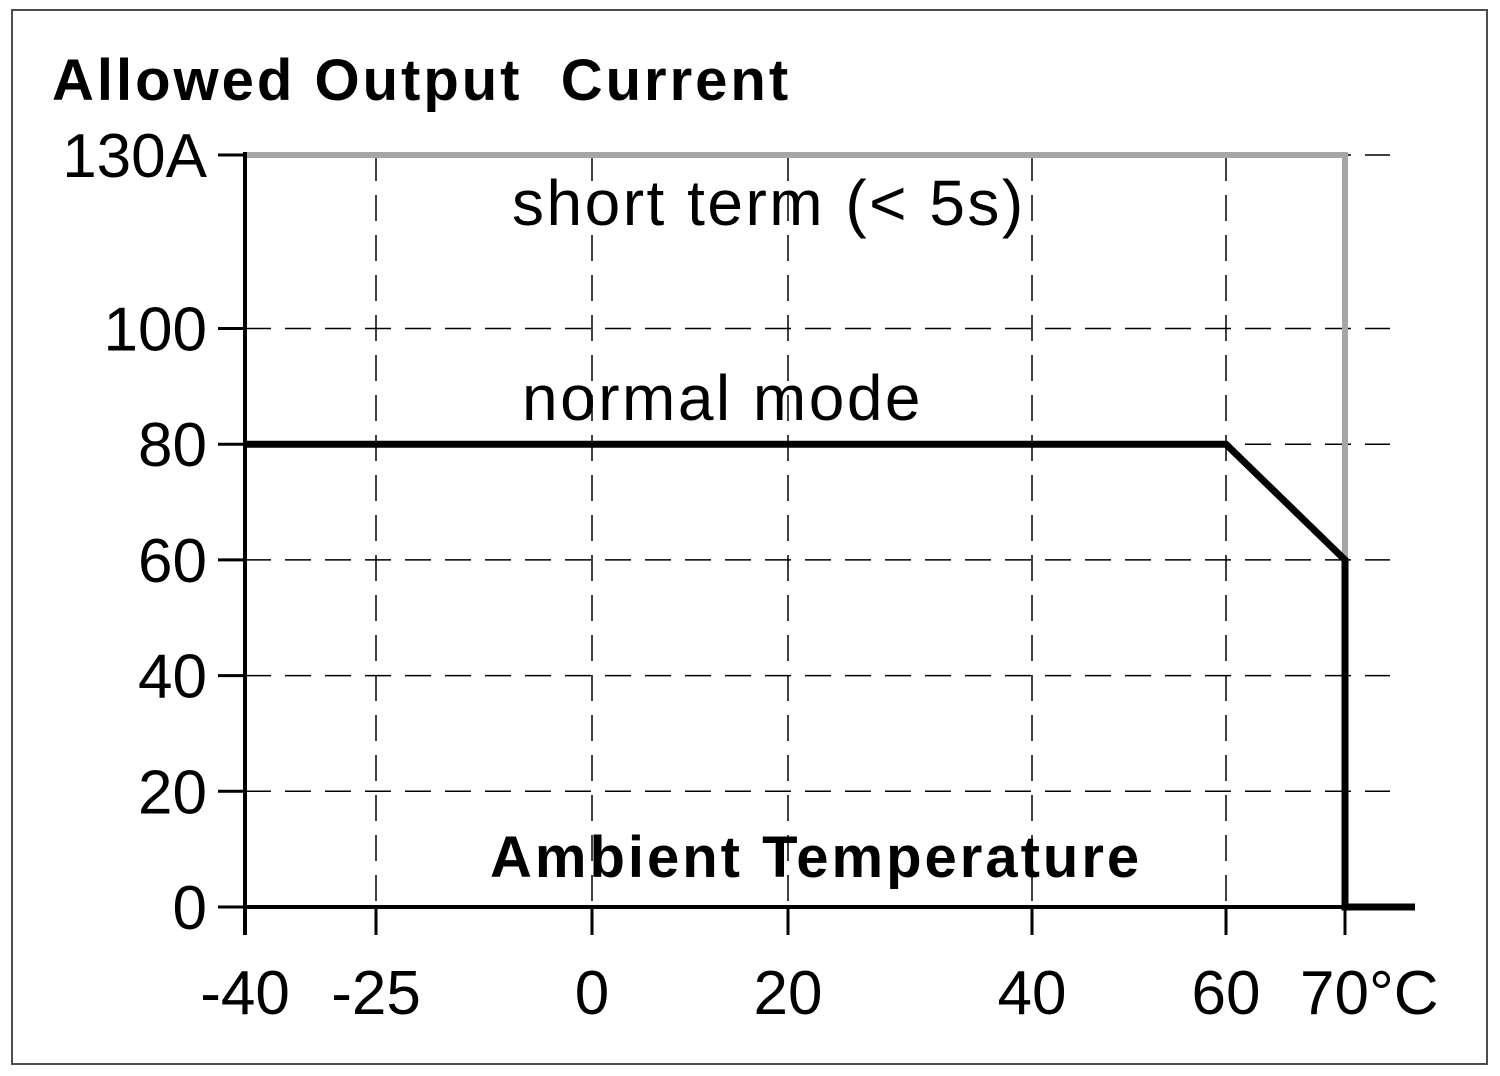  I want to click on x-tick-label: 0, so click(592, 993).